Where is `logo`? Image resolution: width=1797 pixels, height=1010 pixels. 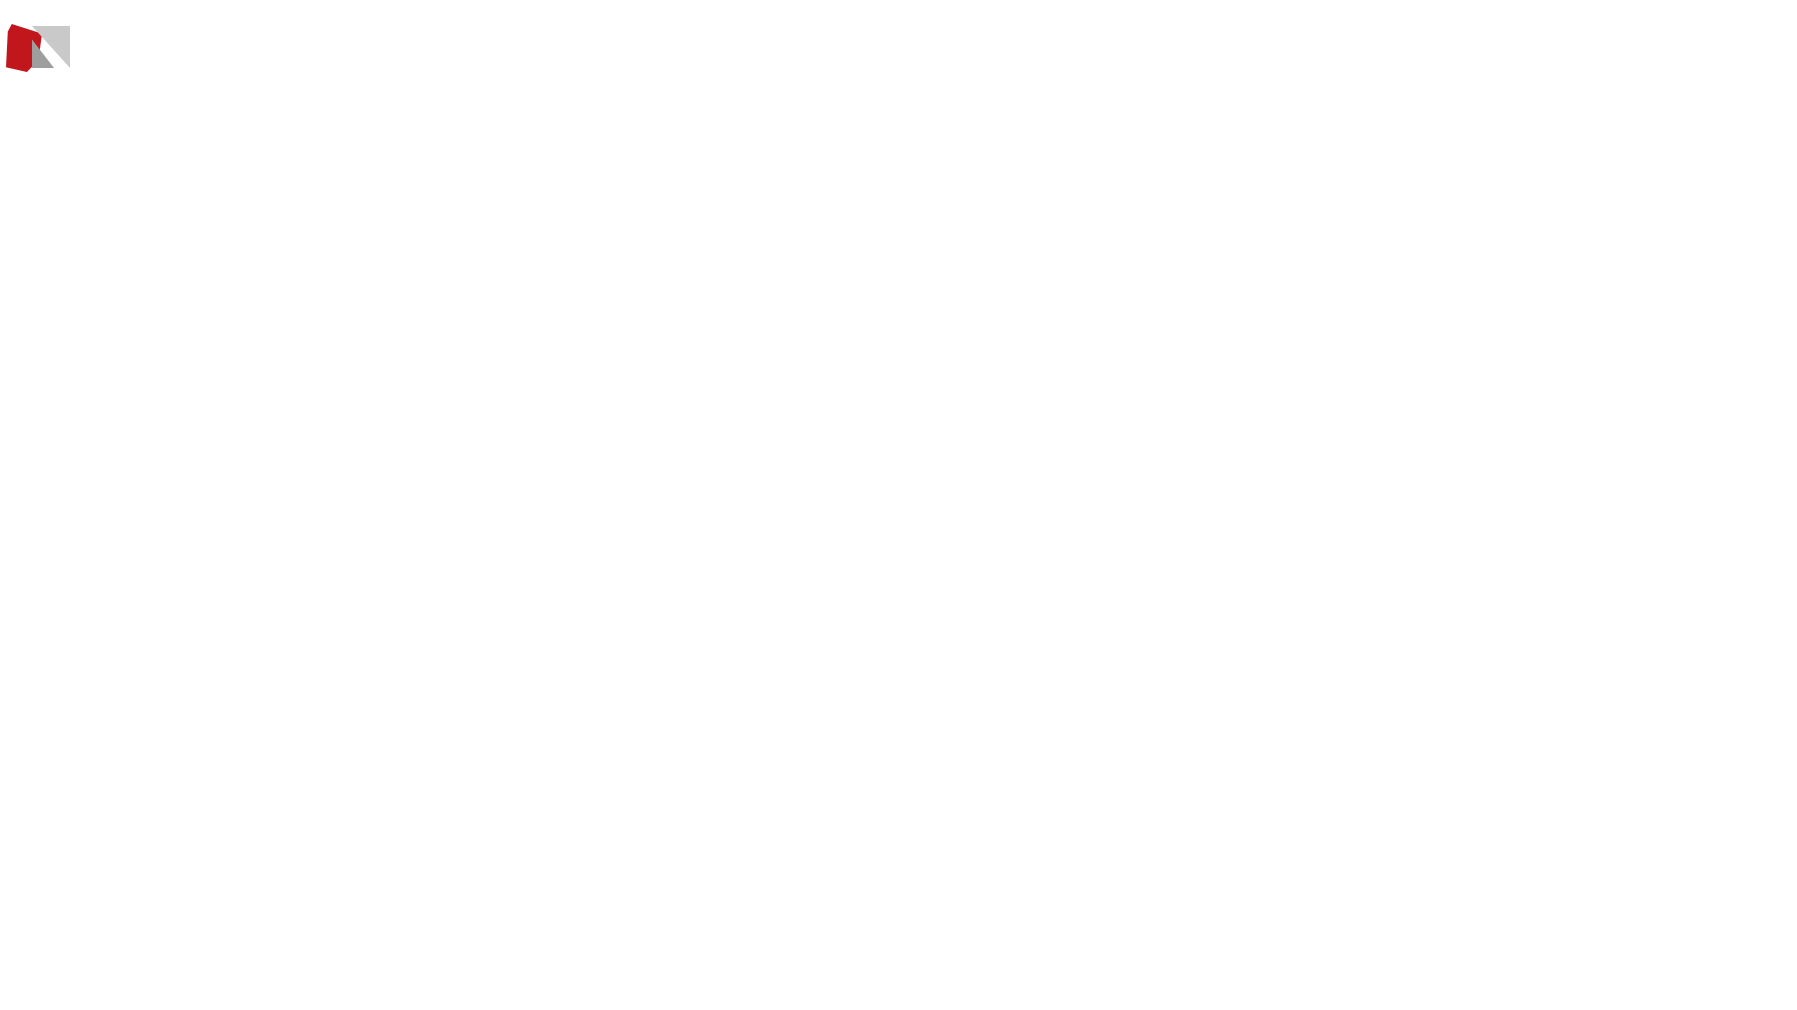 logo is located at coordinates (38, 47).